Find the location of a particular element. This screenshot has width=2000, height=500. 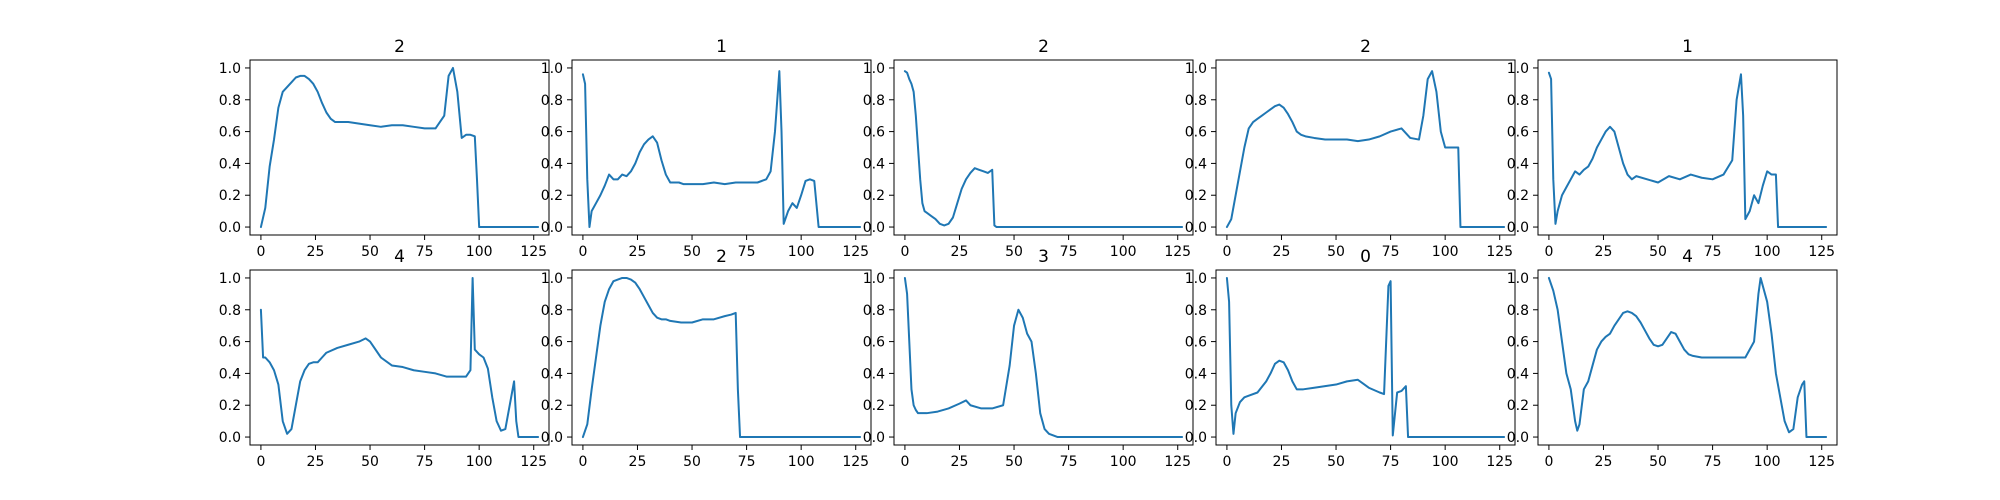

subplot-10: 0 25 50 75 100 125 0.0 0.2 0.4 0.6 0.8 1.0 4 is located at coordinates (1672, 358).